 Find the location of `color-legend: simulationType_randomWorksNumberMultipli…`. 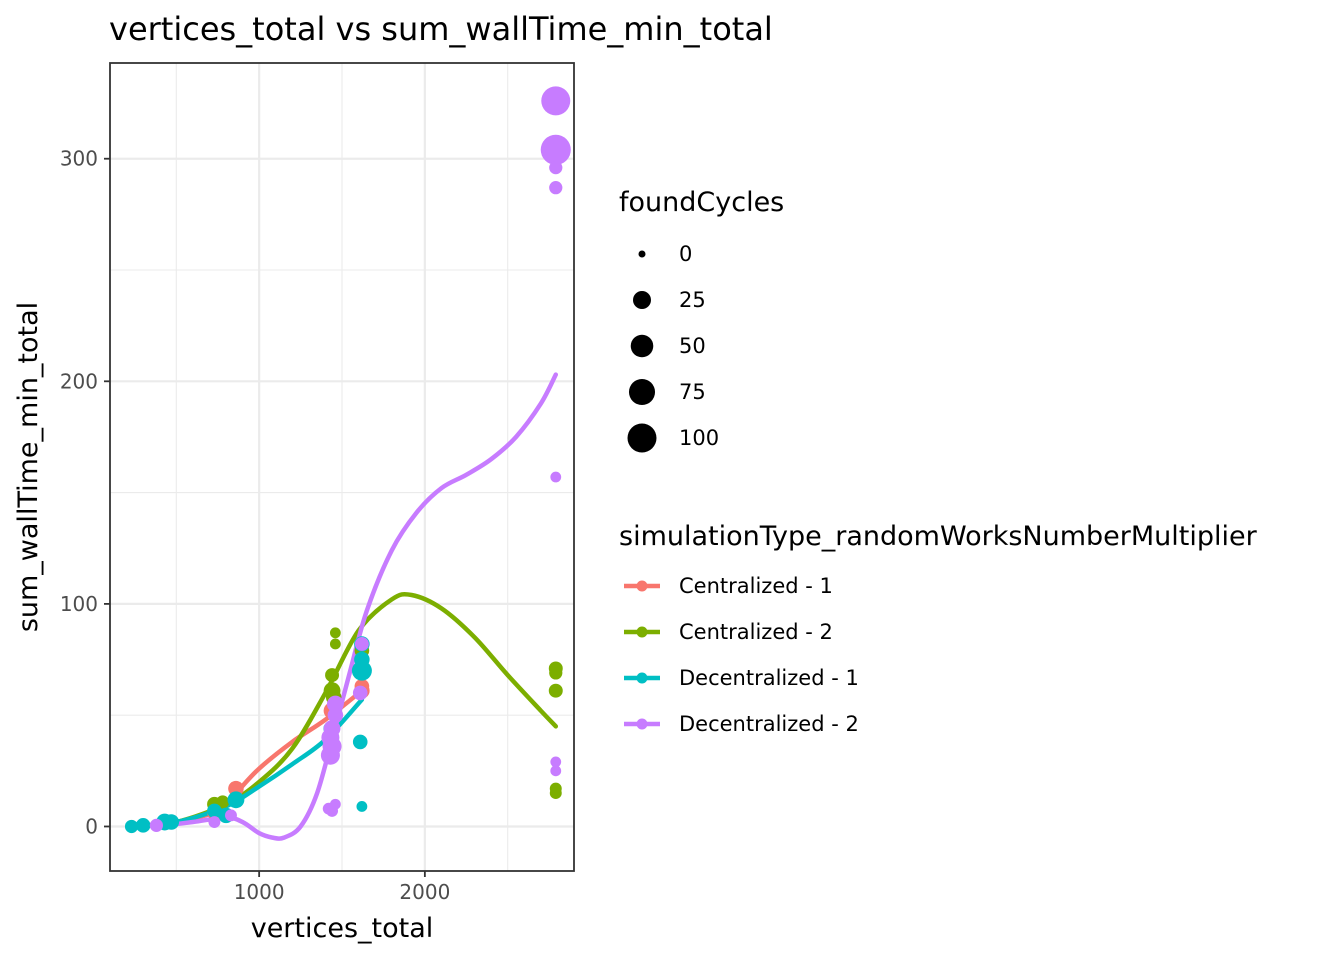

color-legend: simulationType_randomWorksNumberMultipli… is located at coordinates (938, 628).